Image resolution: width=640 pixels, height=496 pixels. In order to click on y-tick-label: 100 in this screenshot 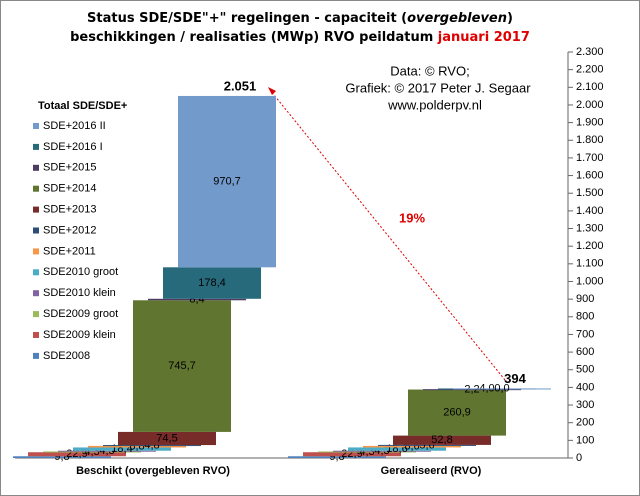, I will do `click(585, 440)`.